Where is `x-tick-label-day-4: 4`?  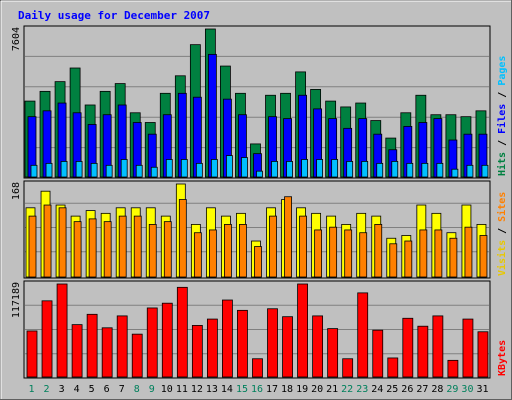
x-tick-label-day-4: 4 is located at coordinates (77, 389).